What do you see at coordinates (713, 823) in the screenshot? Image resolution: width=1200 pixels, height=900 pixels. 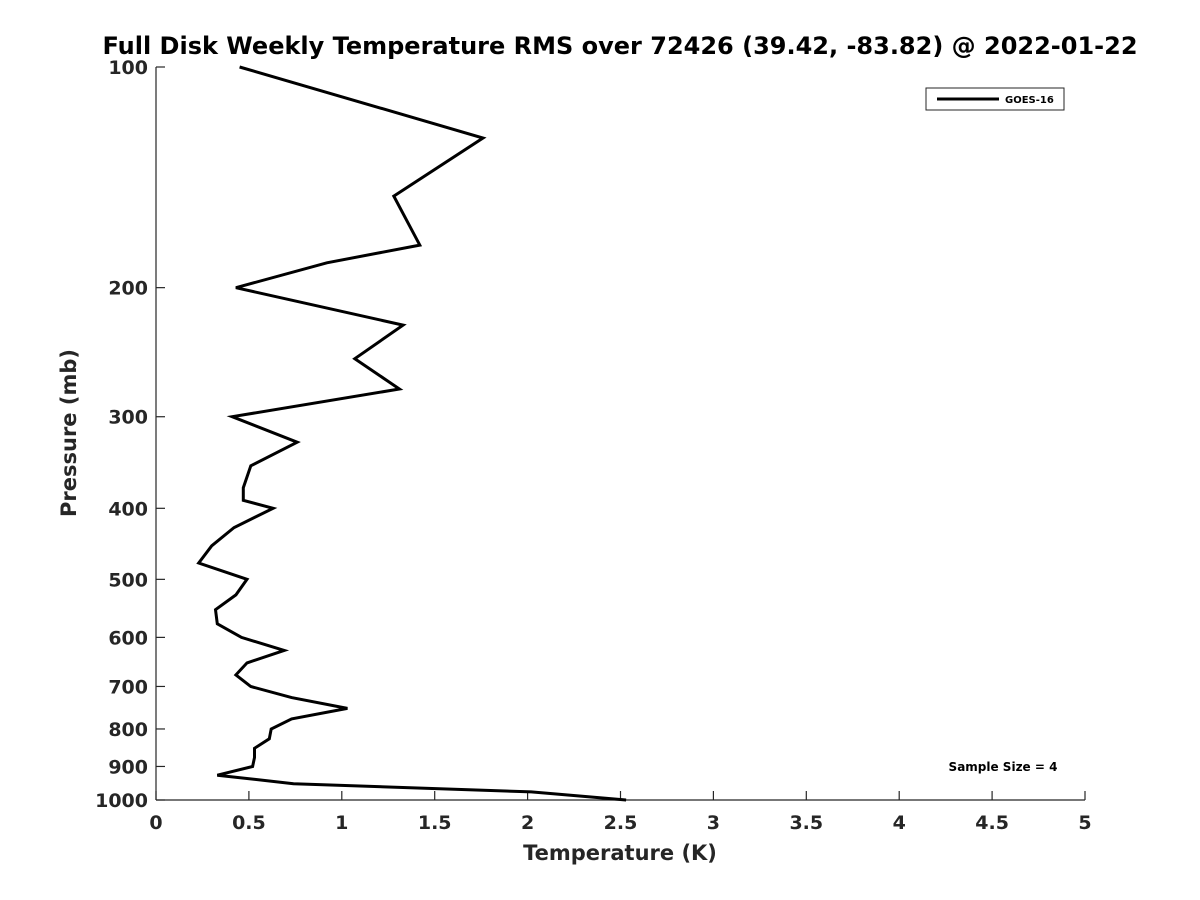 I see `x-tick-label: 3` at bounding box center [713, 823].